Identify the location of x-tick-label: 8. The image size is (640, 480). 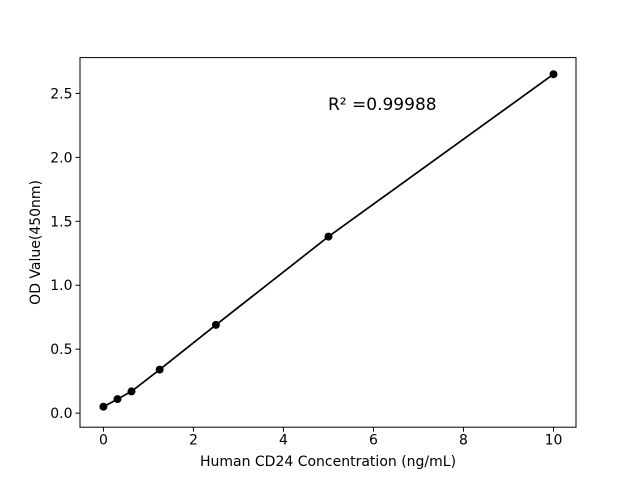
(463, 441).